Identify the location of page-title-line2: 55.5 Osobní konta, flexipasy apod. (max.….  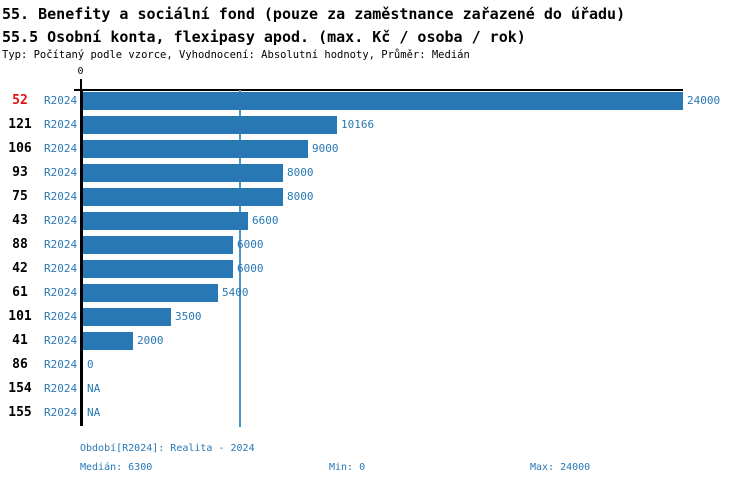
(264, 37).